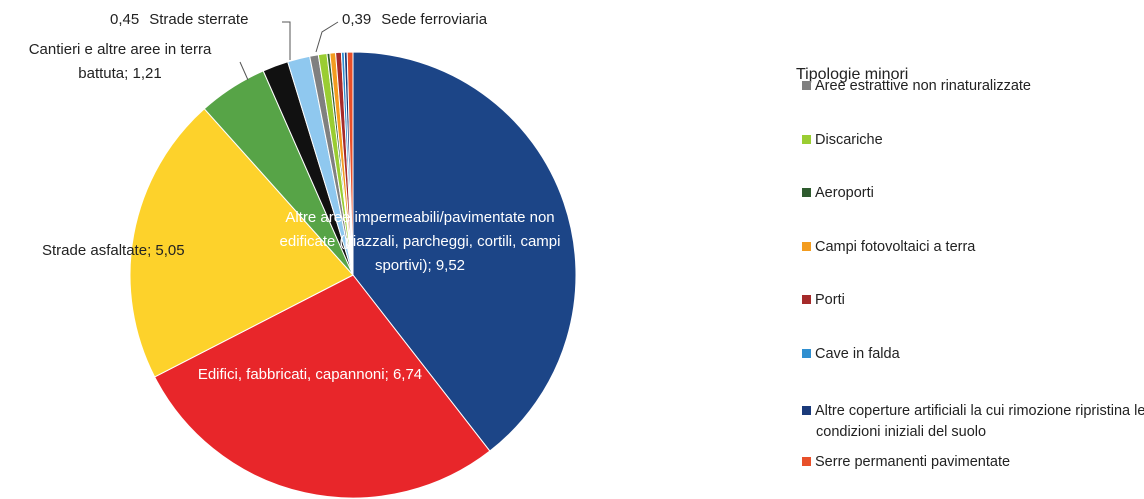 The image size is (1144, 499). Describe the element at coordinates (434, 19) in the screenshot. I see `label-category: Sede ferroviaria` at that location.